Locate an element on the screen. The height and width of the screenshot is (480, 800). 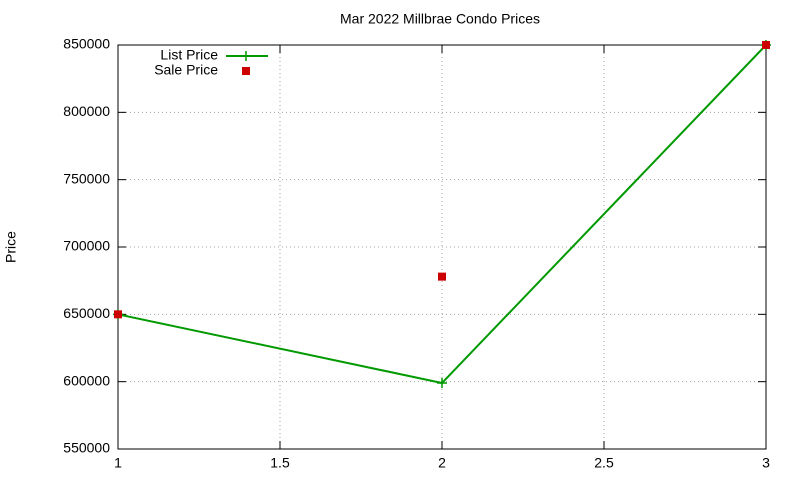
x-tick-label: 2 is located at coordinates (442, 463).